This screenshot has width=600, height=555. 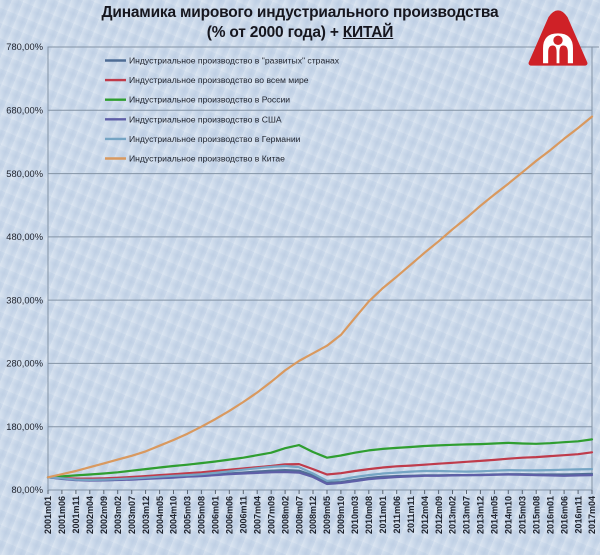 What do you see at coordinates (285, 515) in the screenshot?
I see `x-tick-label: 2008m02` at bounding box center [285, 515].